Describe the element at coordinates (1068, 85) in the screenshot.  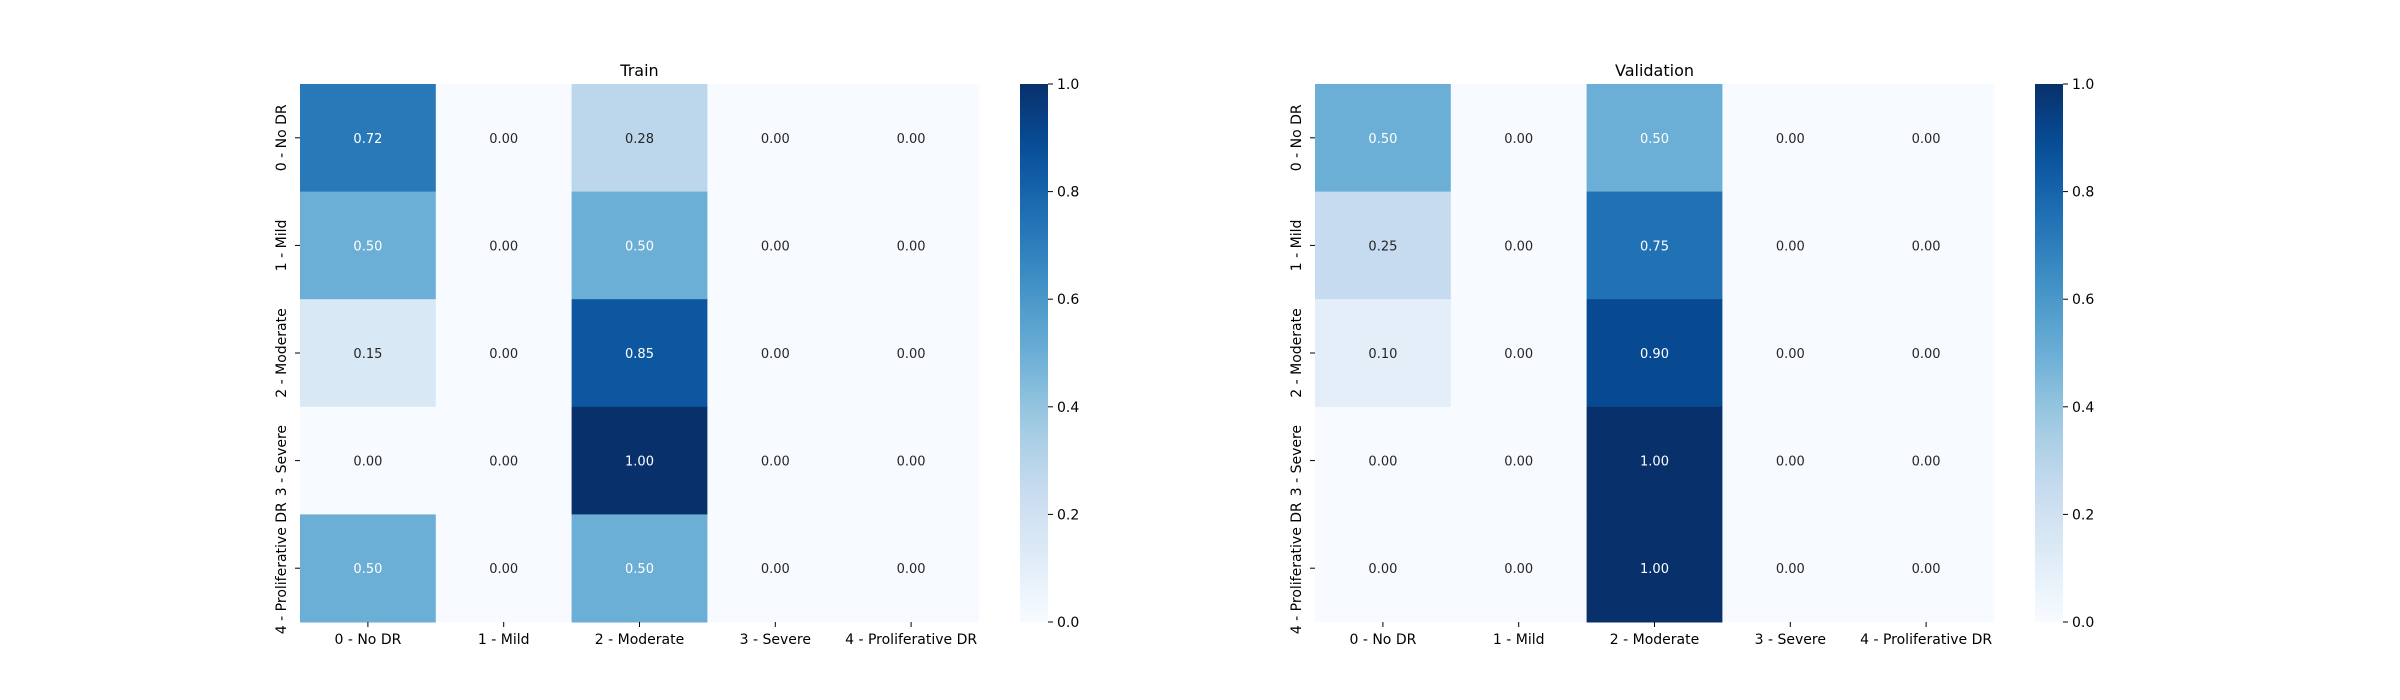
I see `train-colorbar-tick-label: 1.0` at that location.